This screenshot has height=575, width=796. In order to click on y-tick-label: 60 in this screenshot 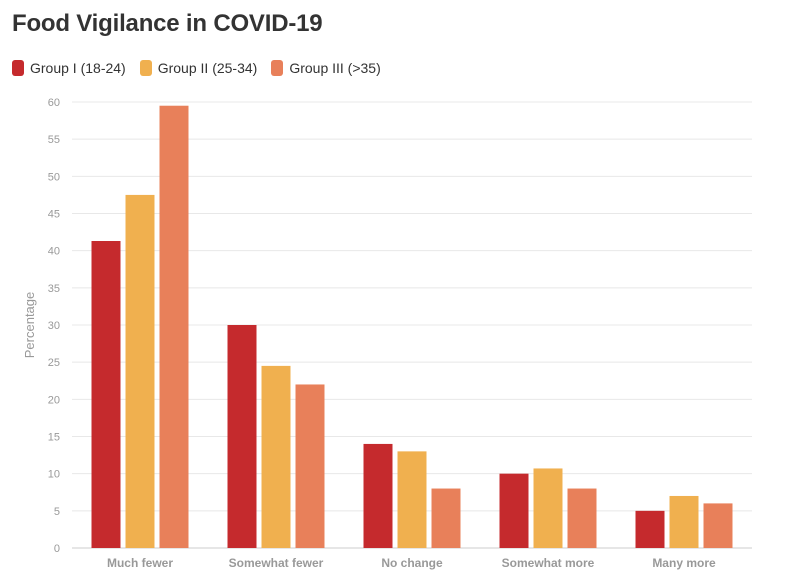, I will do `click(54, 103)`.